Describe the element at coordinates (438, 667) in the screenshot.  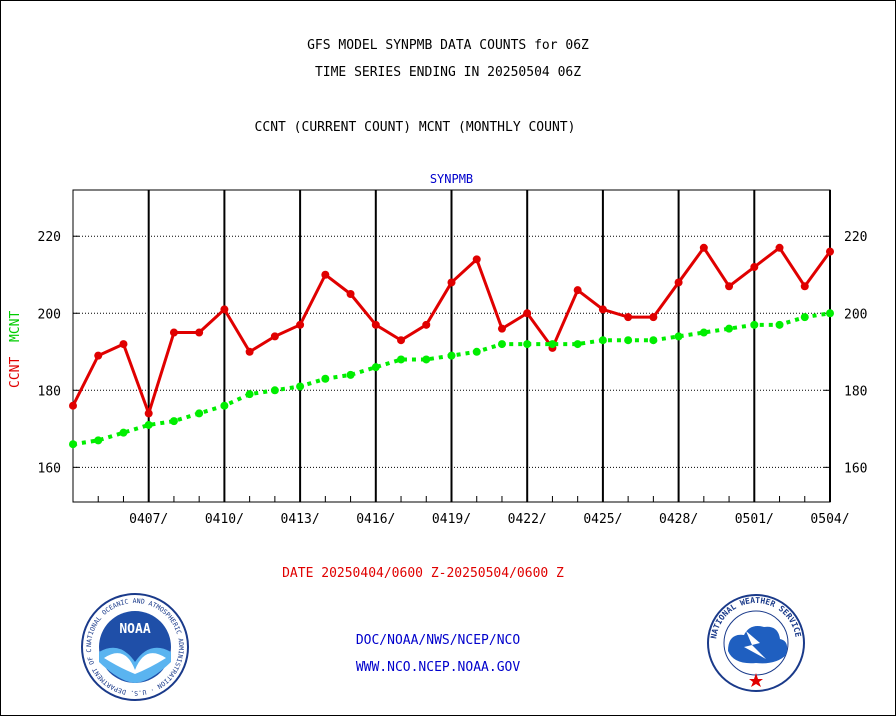
I see `footer-website-link: WWW.NCO.NCEP.NOAA.GOV` at that location.